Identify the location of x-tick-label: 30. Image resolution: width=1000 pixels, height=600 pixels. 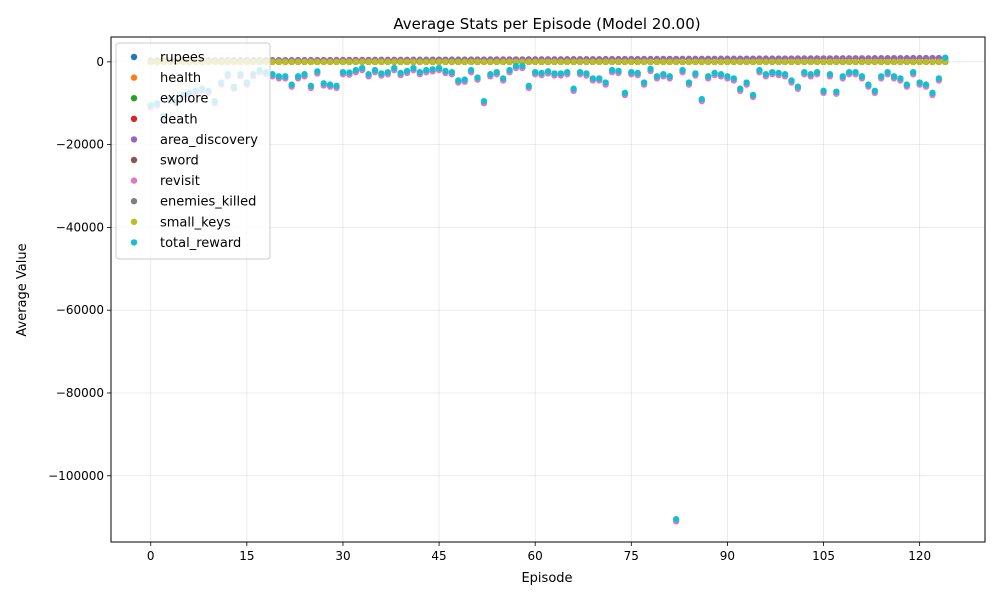
(342, 556).